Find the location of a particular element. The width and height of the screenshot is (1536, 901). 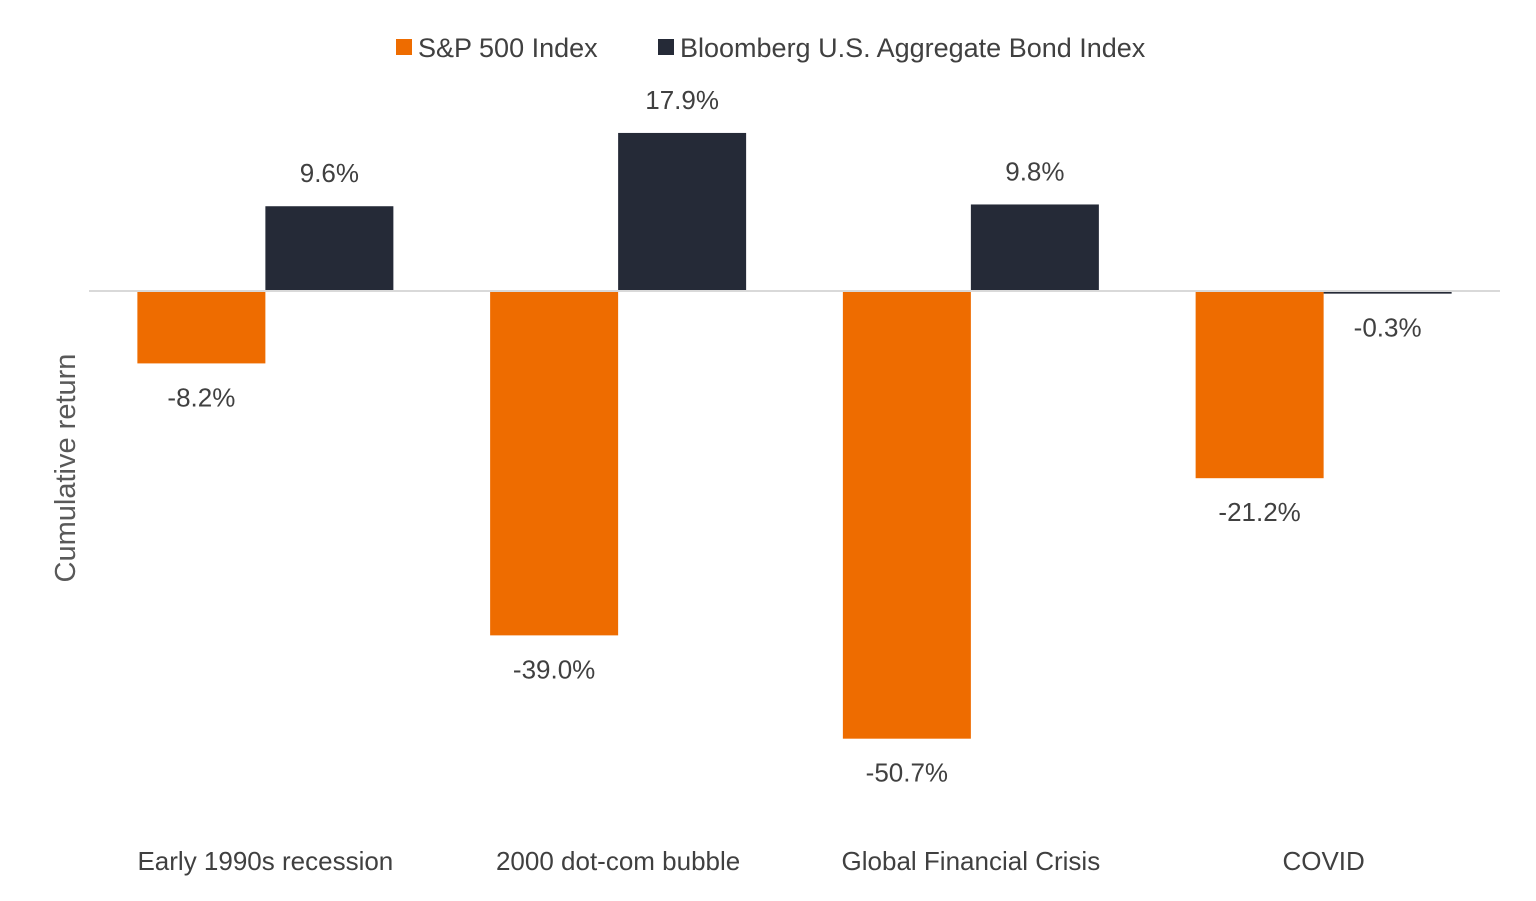

x-tick-label-3: COVID is located at coordinates (1323, 861).